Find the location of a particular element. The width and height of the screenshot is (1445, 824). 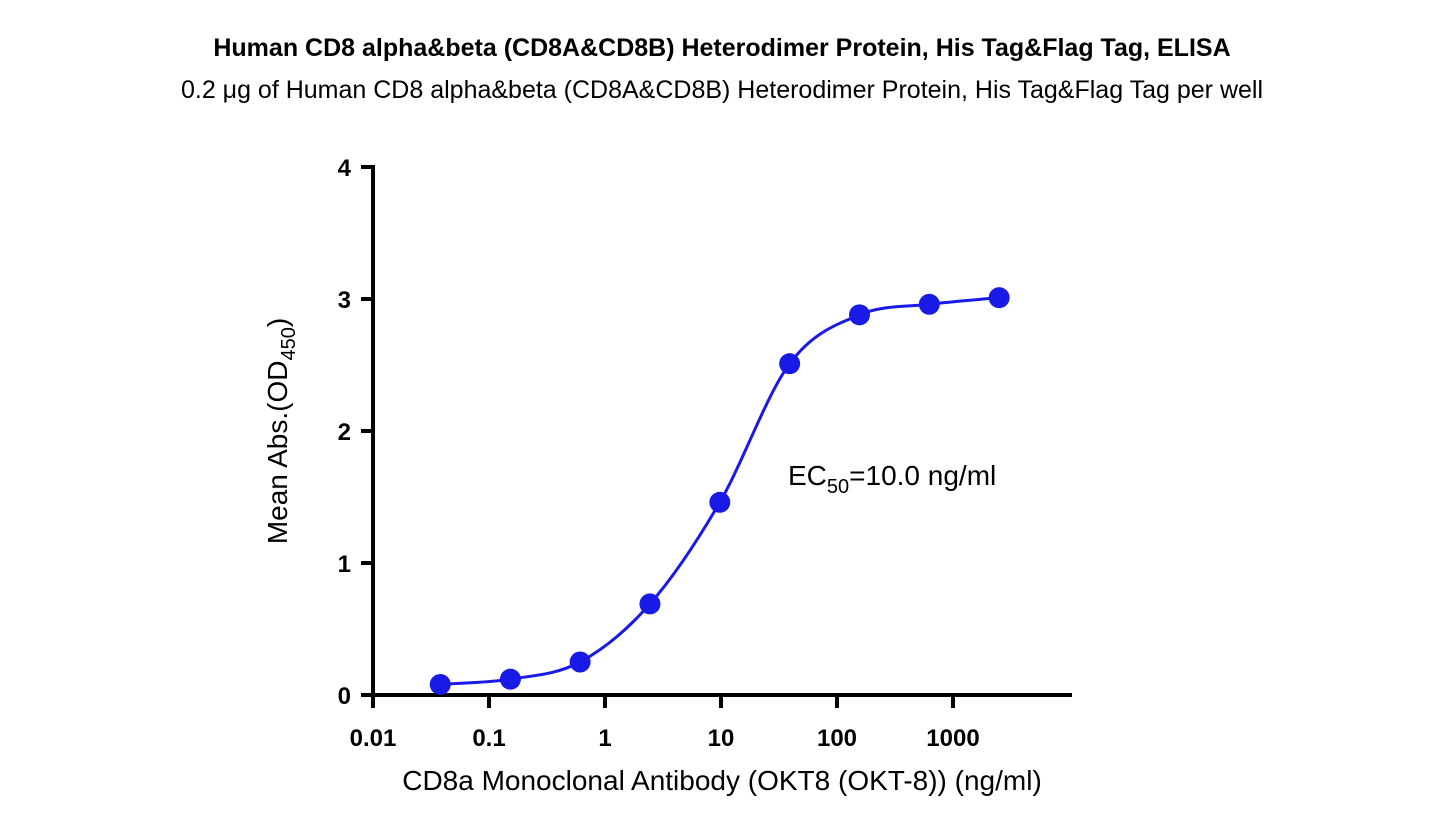

y-label-end: ) is located at coordinates (277, 322).